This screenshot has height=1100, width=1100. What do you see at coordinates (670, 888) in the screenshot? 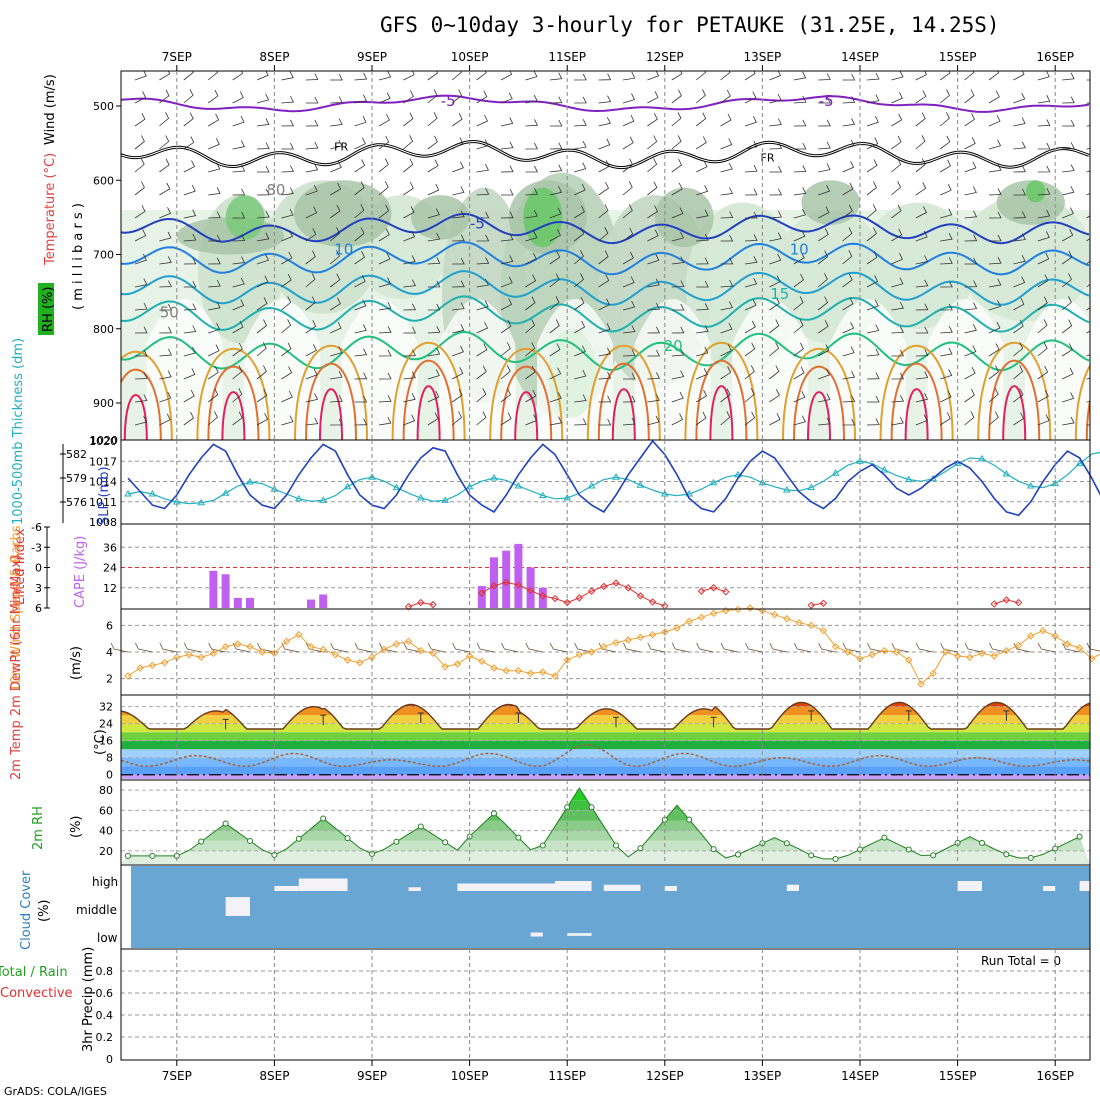
I see `cloud-block-high` at bounding box center [670, 888].